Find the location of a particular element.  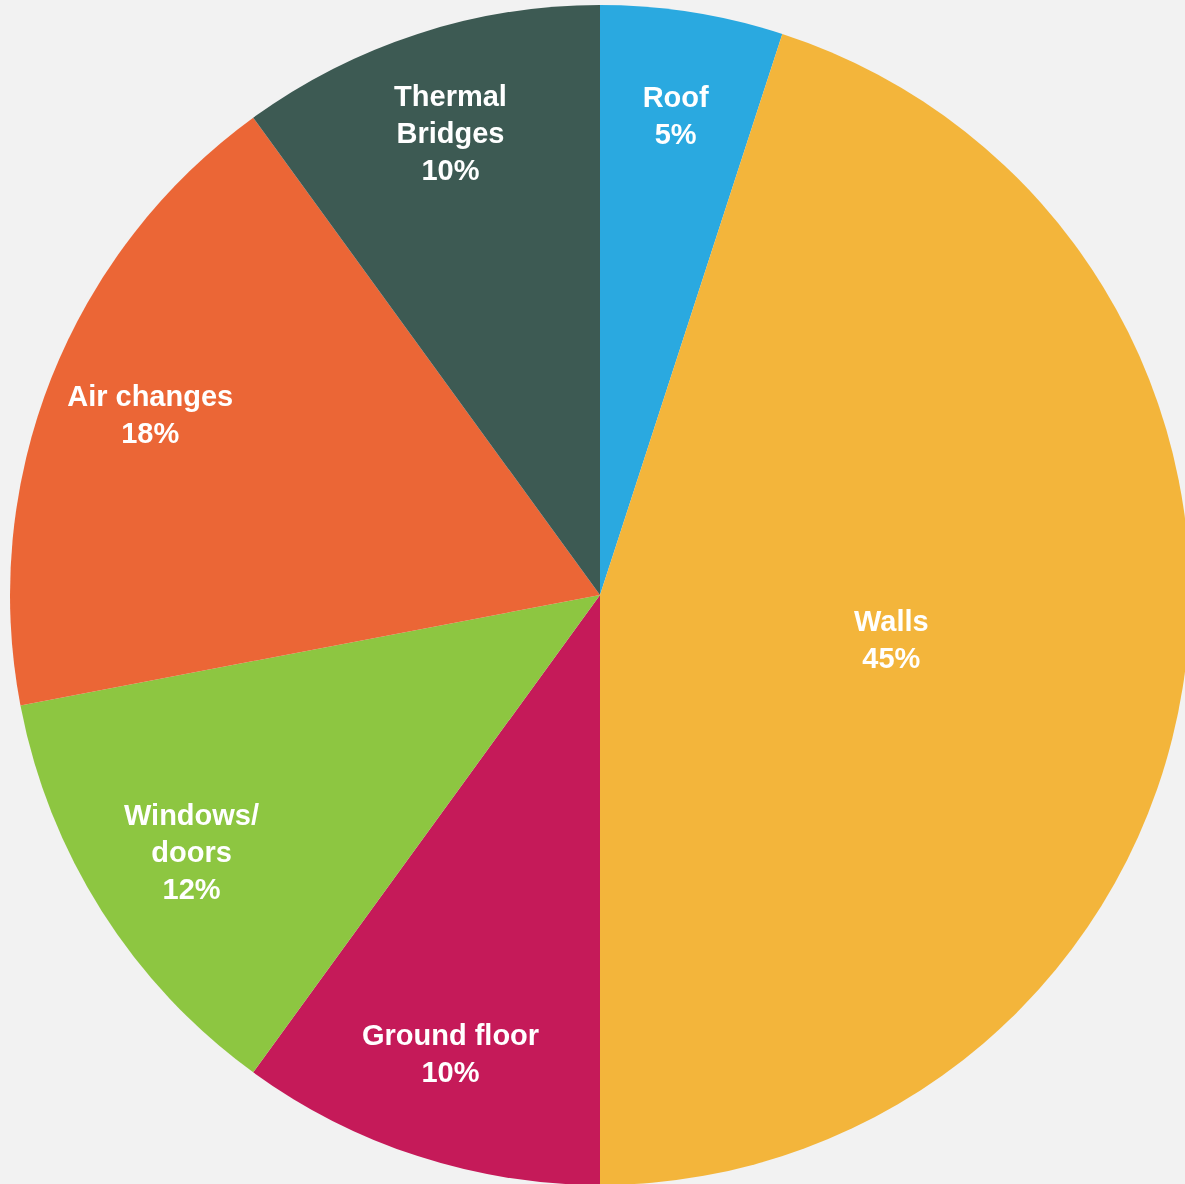

data-label: 5% is located at coordinates (675, 133).